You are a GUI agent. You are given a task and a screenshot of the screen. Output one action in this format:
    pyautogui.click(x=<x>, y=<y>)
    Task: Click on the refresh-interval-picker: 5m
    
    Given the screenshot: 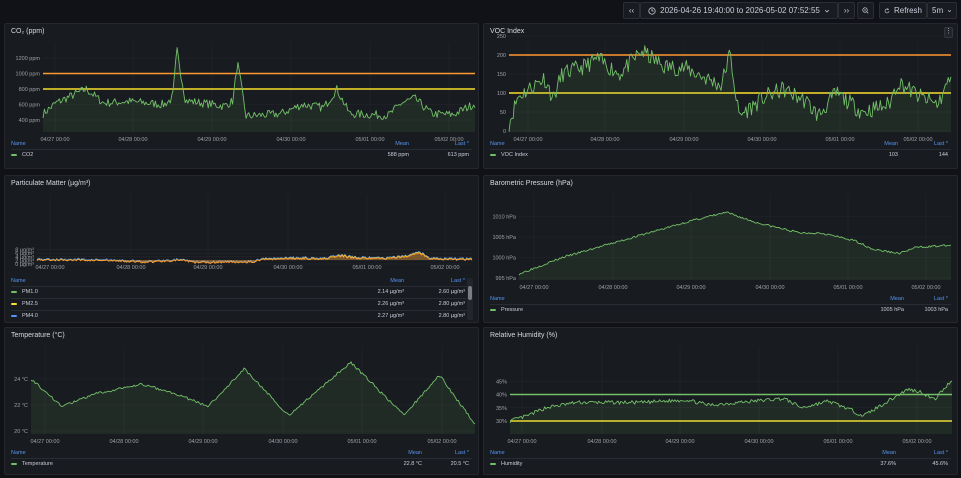 What is the action you would take?
    pyautogui.click(x=942, y=10)
    